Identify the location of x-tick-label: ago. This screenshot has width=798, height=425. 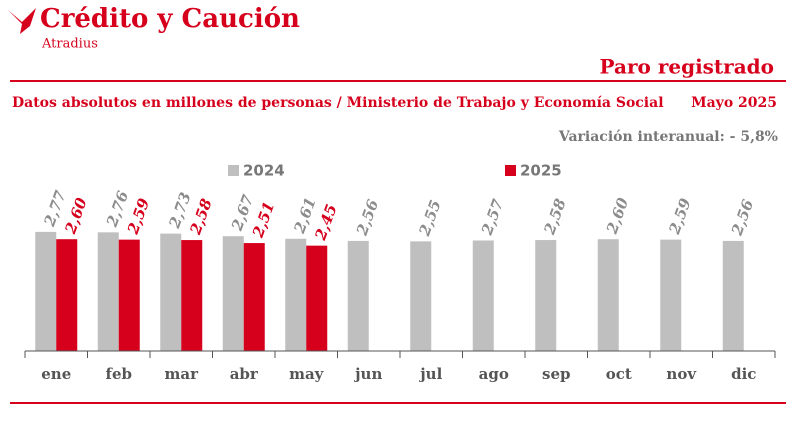
(494, 374).